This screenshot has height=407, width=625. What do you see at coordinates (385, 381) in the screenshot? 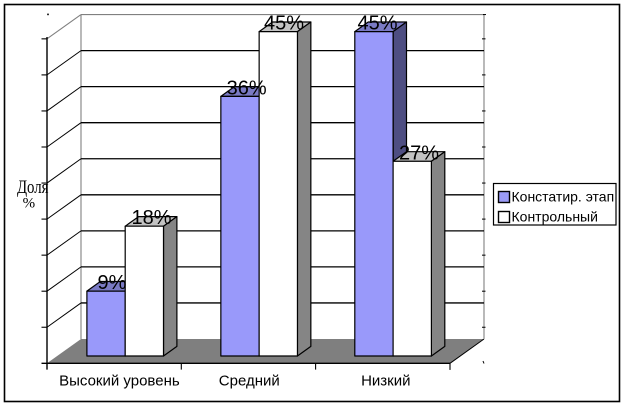
I see `svg-text: Низкий` at bounding box center [385, 381].